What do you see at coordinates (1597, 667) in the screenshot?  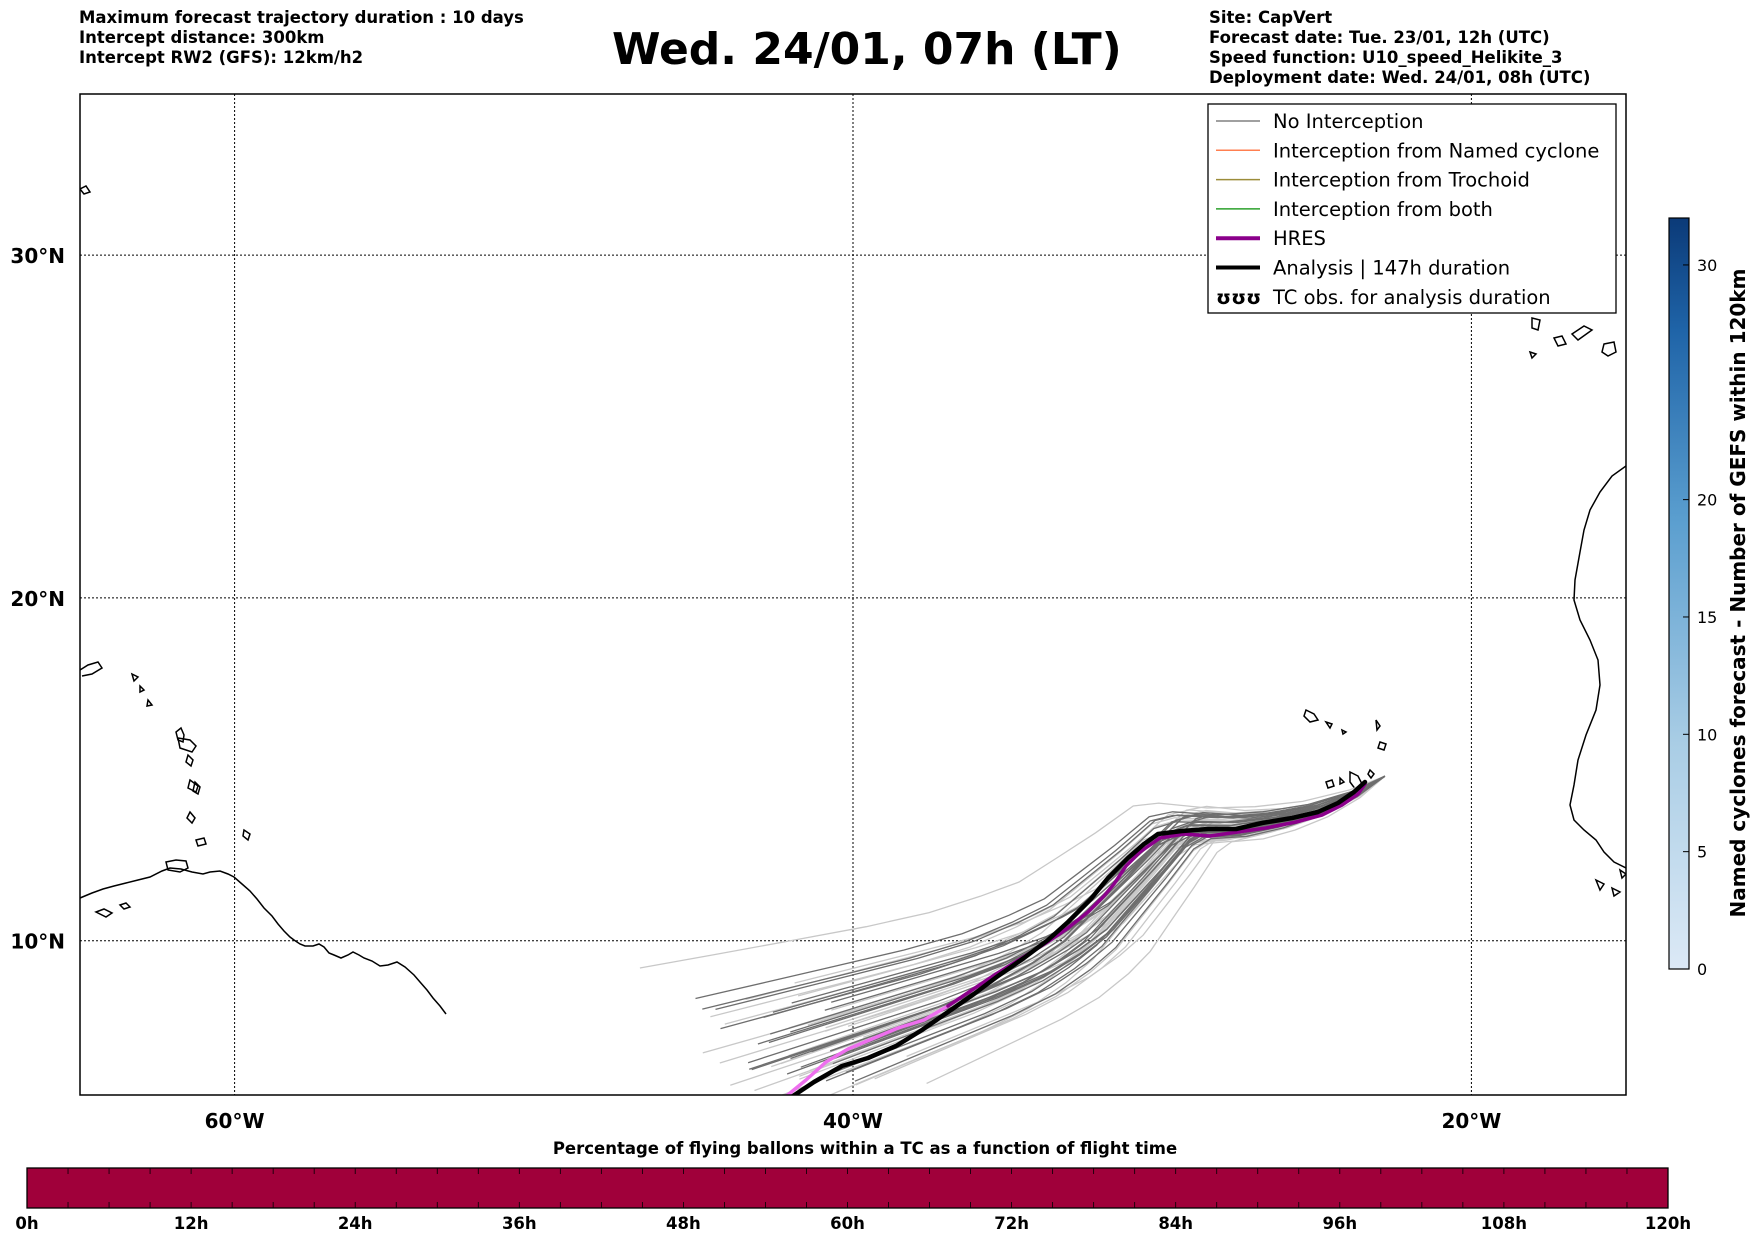 I see `west-africa-coast` at bounding box center [1597, 667].